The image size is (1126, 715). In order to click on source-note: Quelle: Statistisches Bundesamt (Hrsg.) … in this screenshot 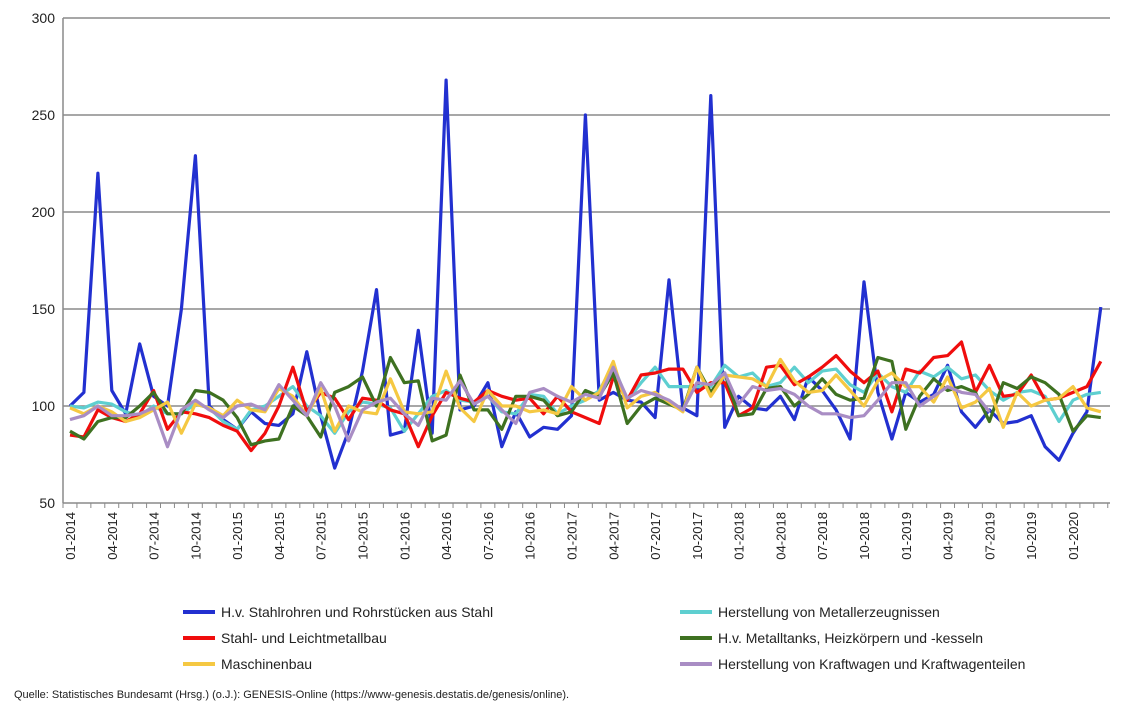, I will do `click(292, 695)`.